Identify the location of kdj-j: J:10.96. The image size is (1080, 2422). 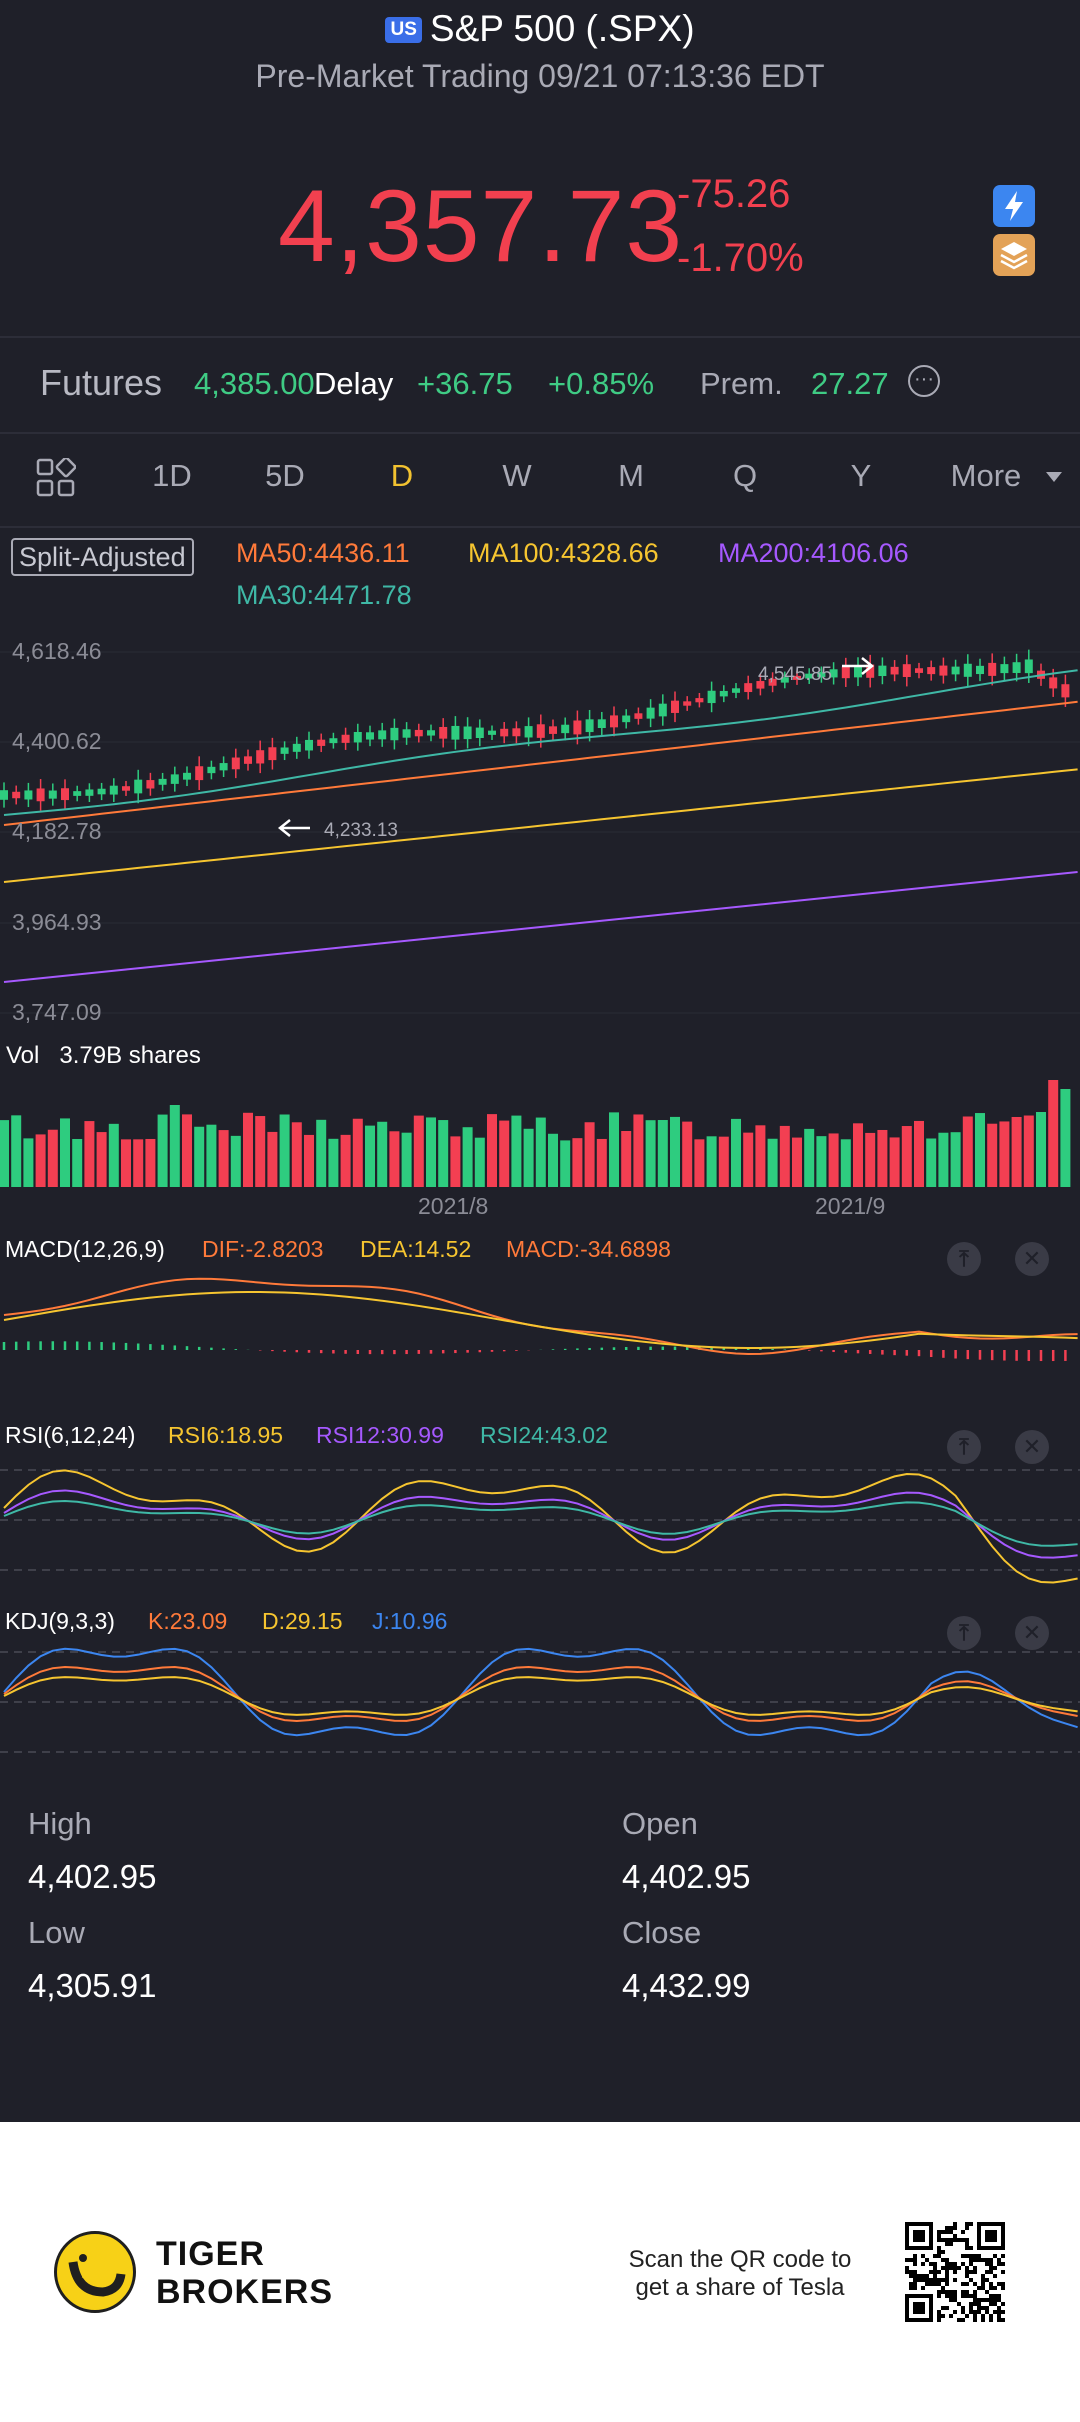
(410, 1621).